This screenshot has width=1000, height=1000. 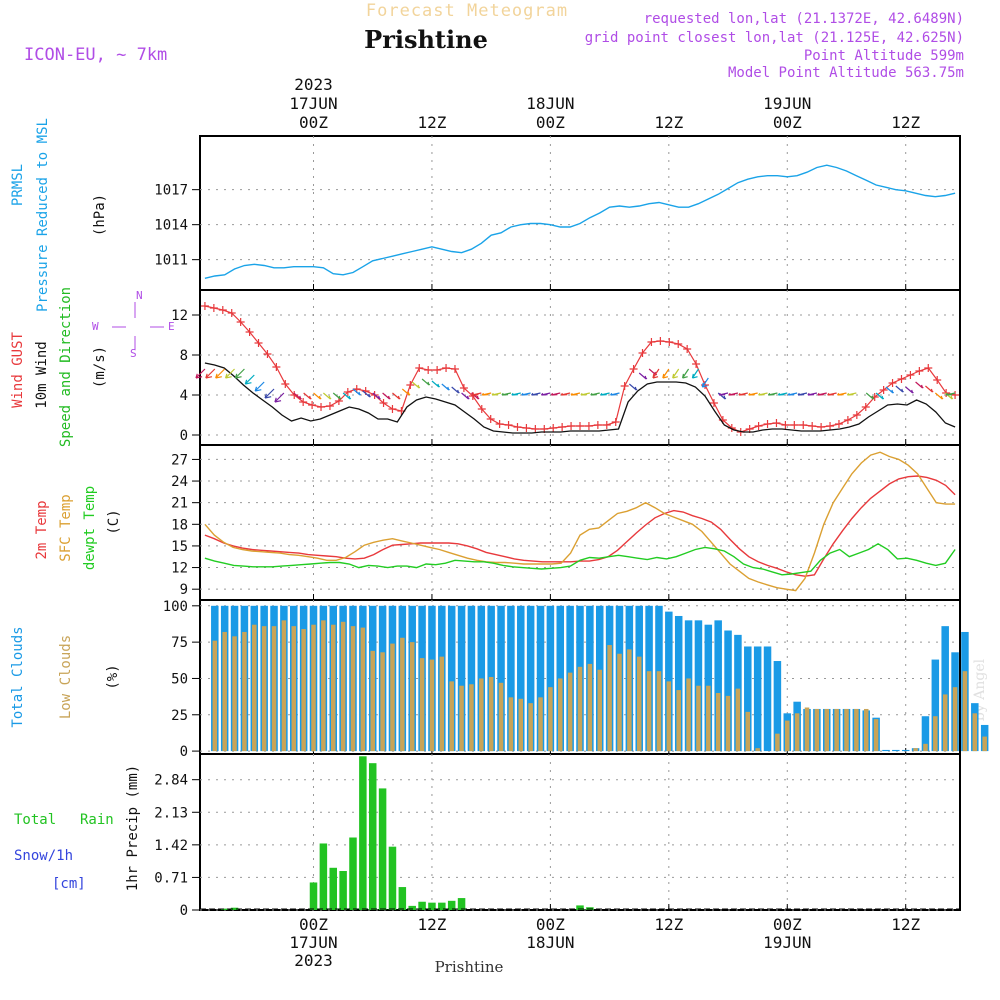 I want to click on bottom-time-label: 00Z, so click(x=313, y=924).